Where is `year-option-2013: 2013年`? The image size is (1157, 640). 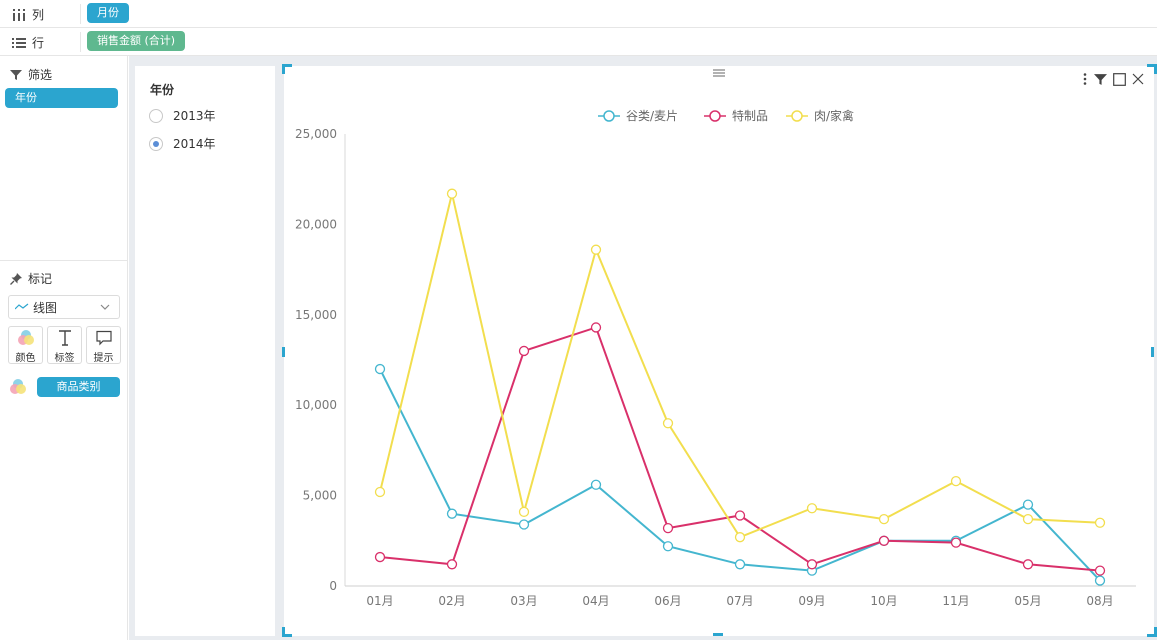
year-option-2013: 2013年 is located at coordinates (182, 115).